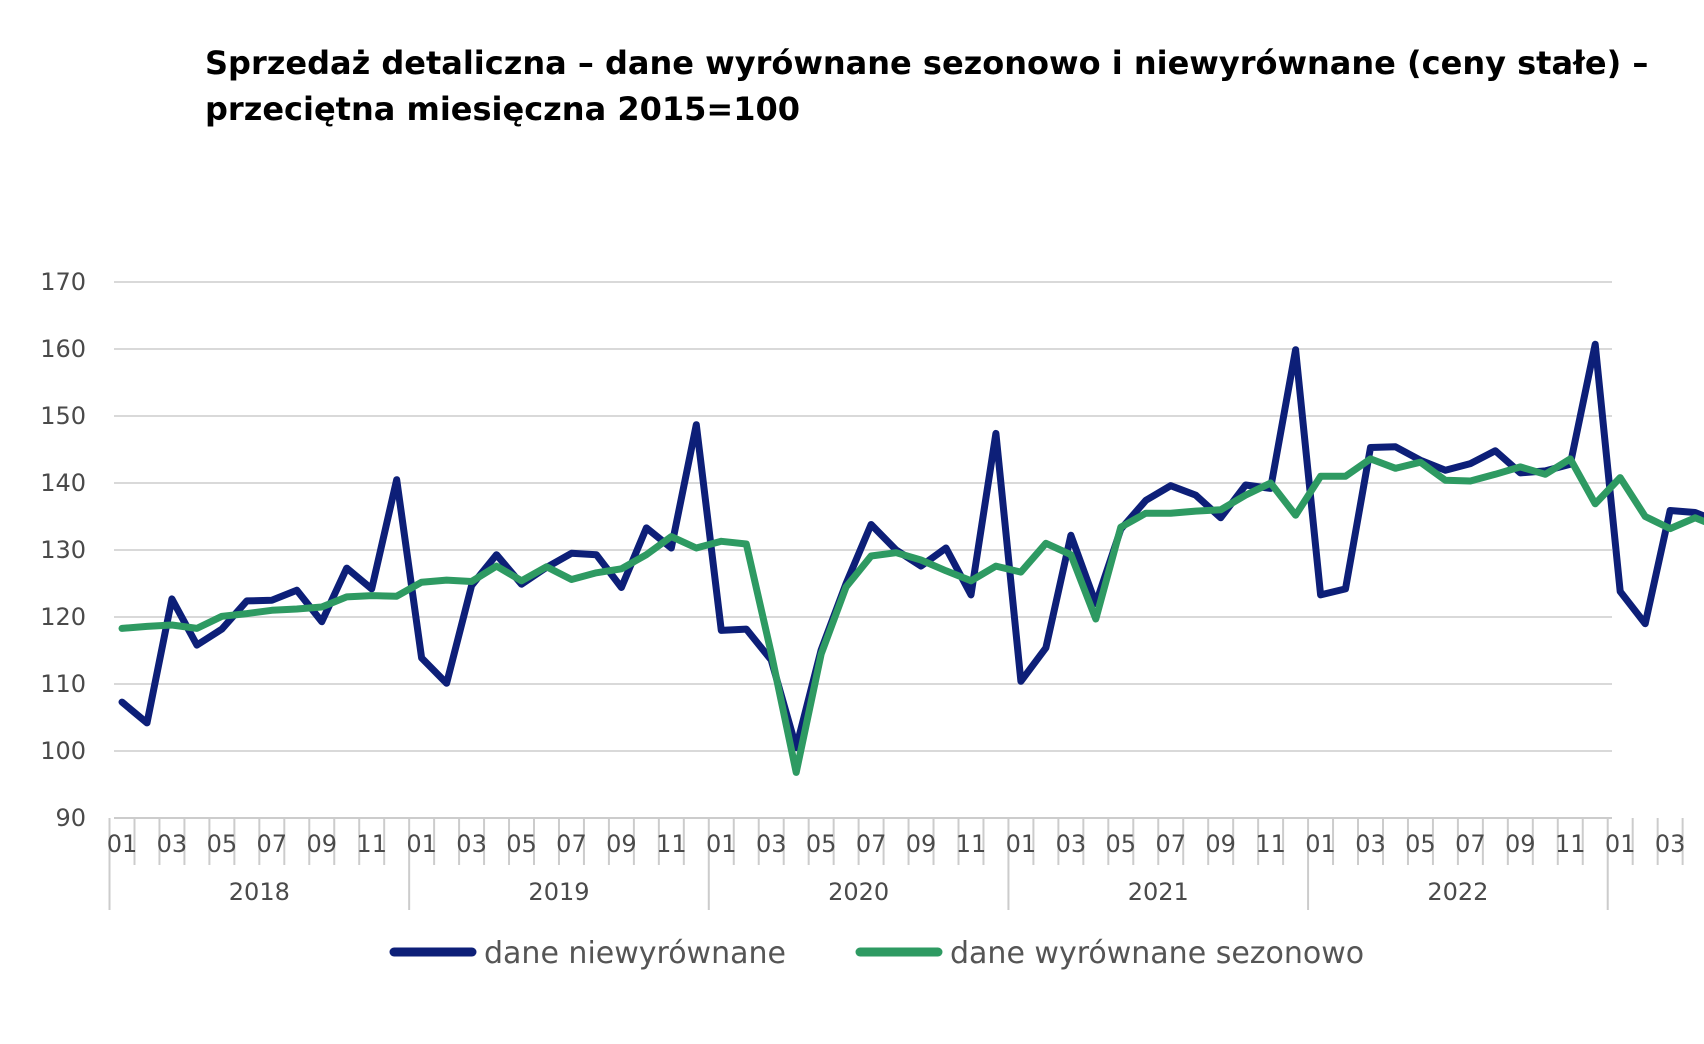 The height and width of the screenshot is (1044, 1704). I want to click on year-label-2021: 2021, so click(1158, 892).